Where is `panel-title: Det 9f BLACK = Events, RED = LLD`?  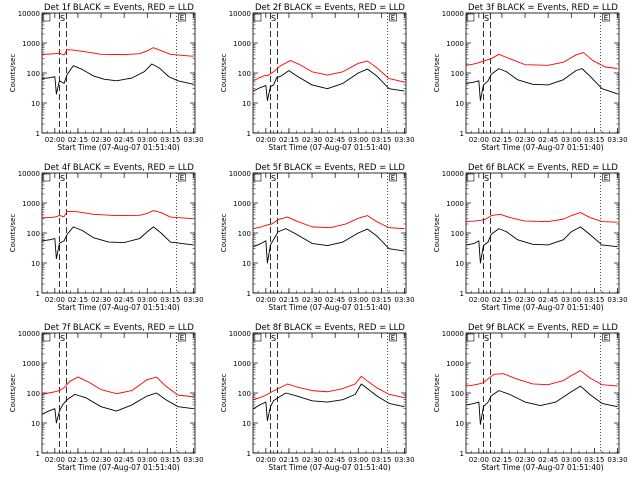
panel-title: Det 9f BLACK = Events, RED = LLD is located at coordinates (543, 328).